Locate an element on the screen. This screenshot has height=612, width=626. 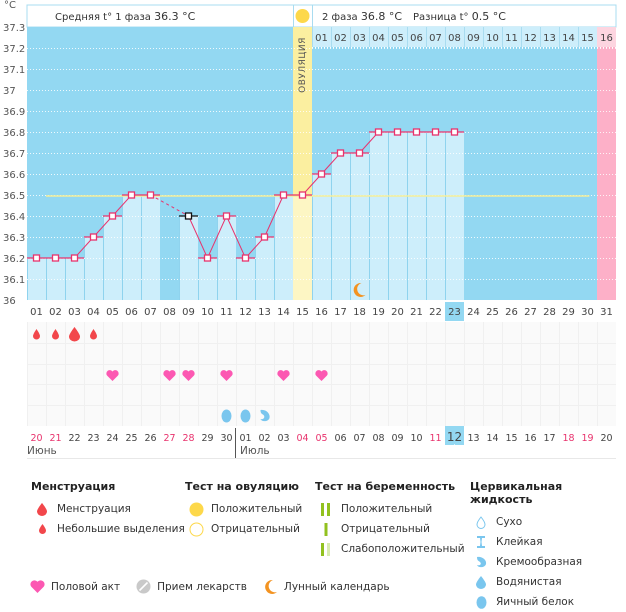
legend-item-menstruation: Менструация is located at coordinates (108, 509).